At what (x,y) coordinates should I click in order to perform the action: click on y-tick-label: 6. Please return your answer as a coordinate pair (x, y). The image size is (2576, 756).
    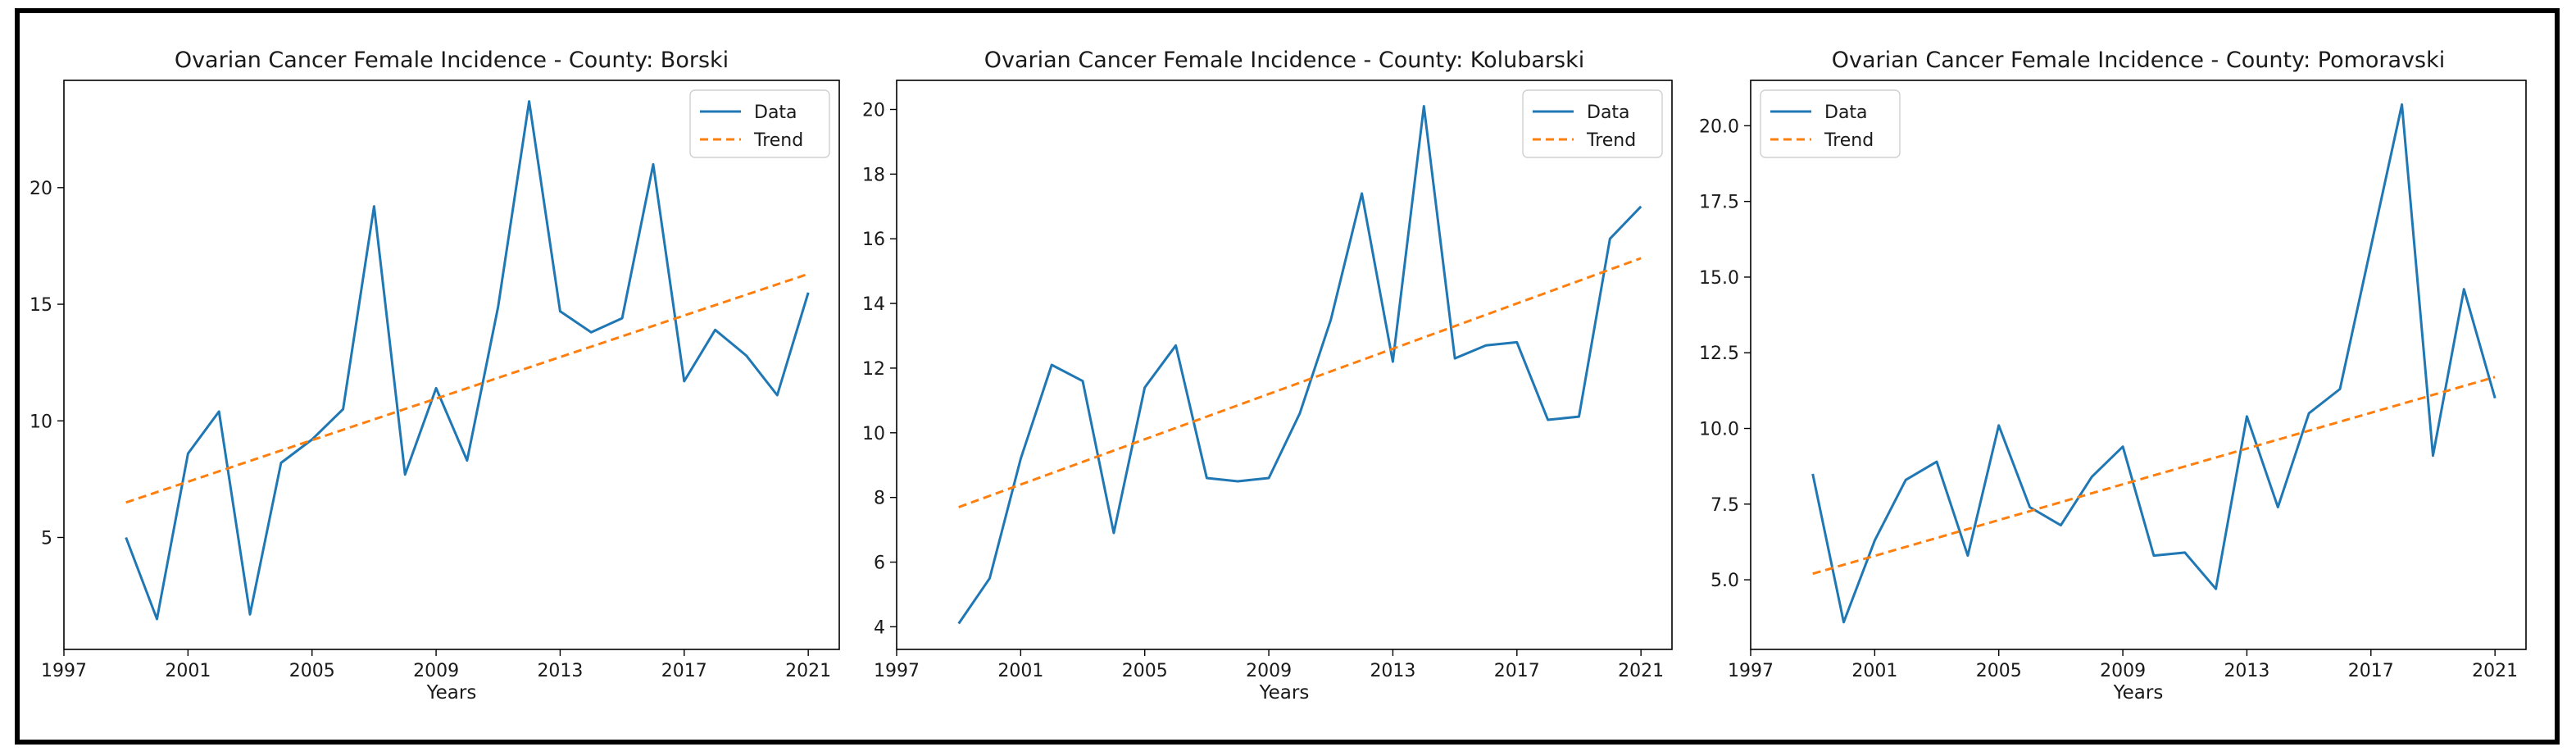
    Looking at the image, I should click on (879, 563).